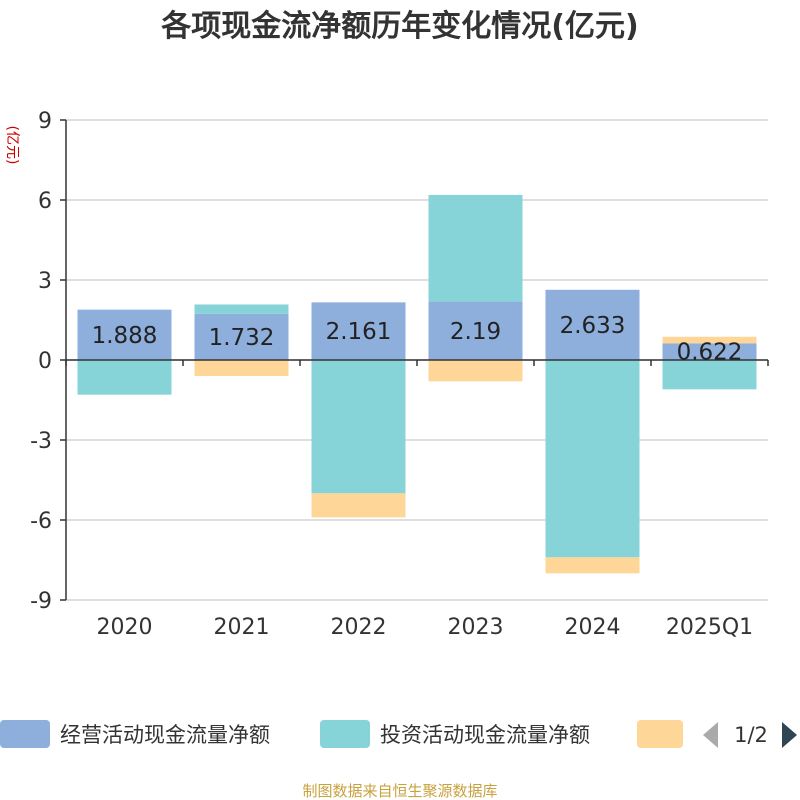  I want to click on chart-title: 各项现金流净额历年变化情况(亿元), so click(399, 26).